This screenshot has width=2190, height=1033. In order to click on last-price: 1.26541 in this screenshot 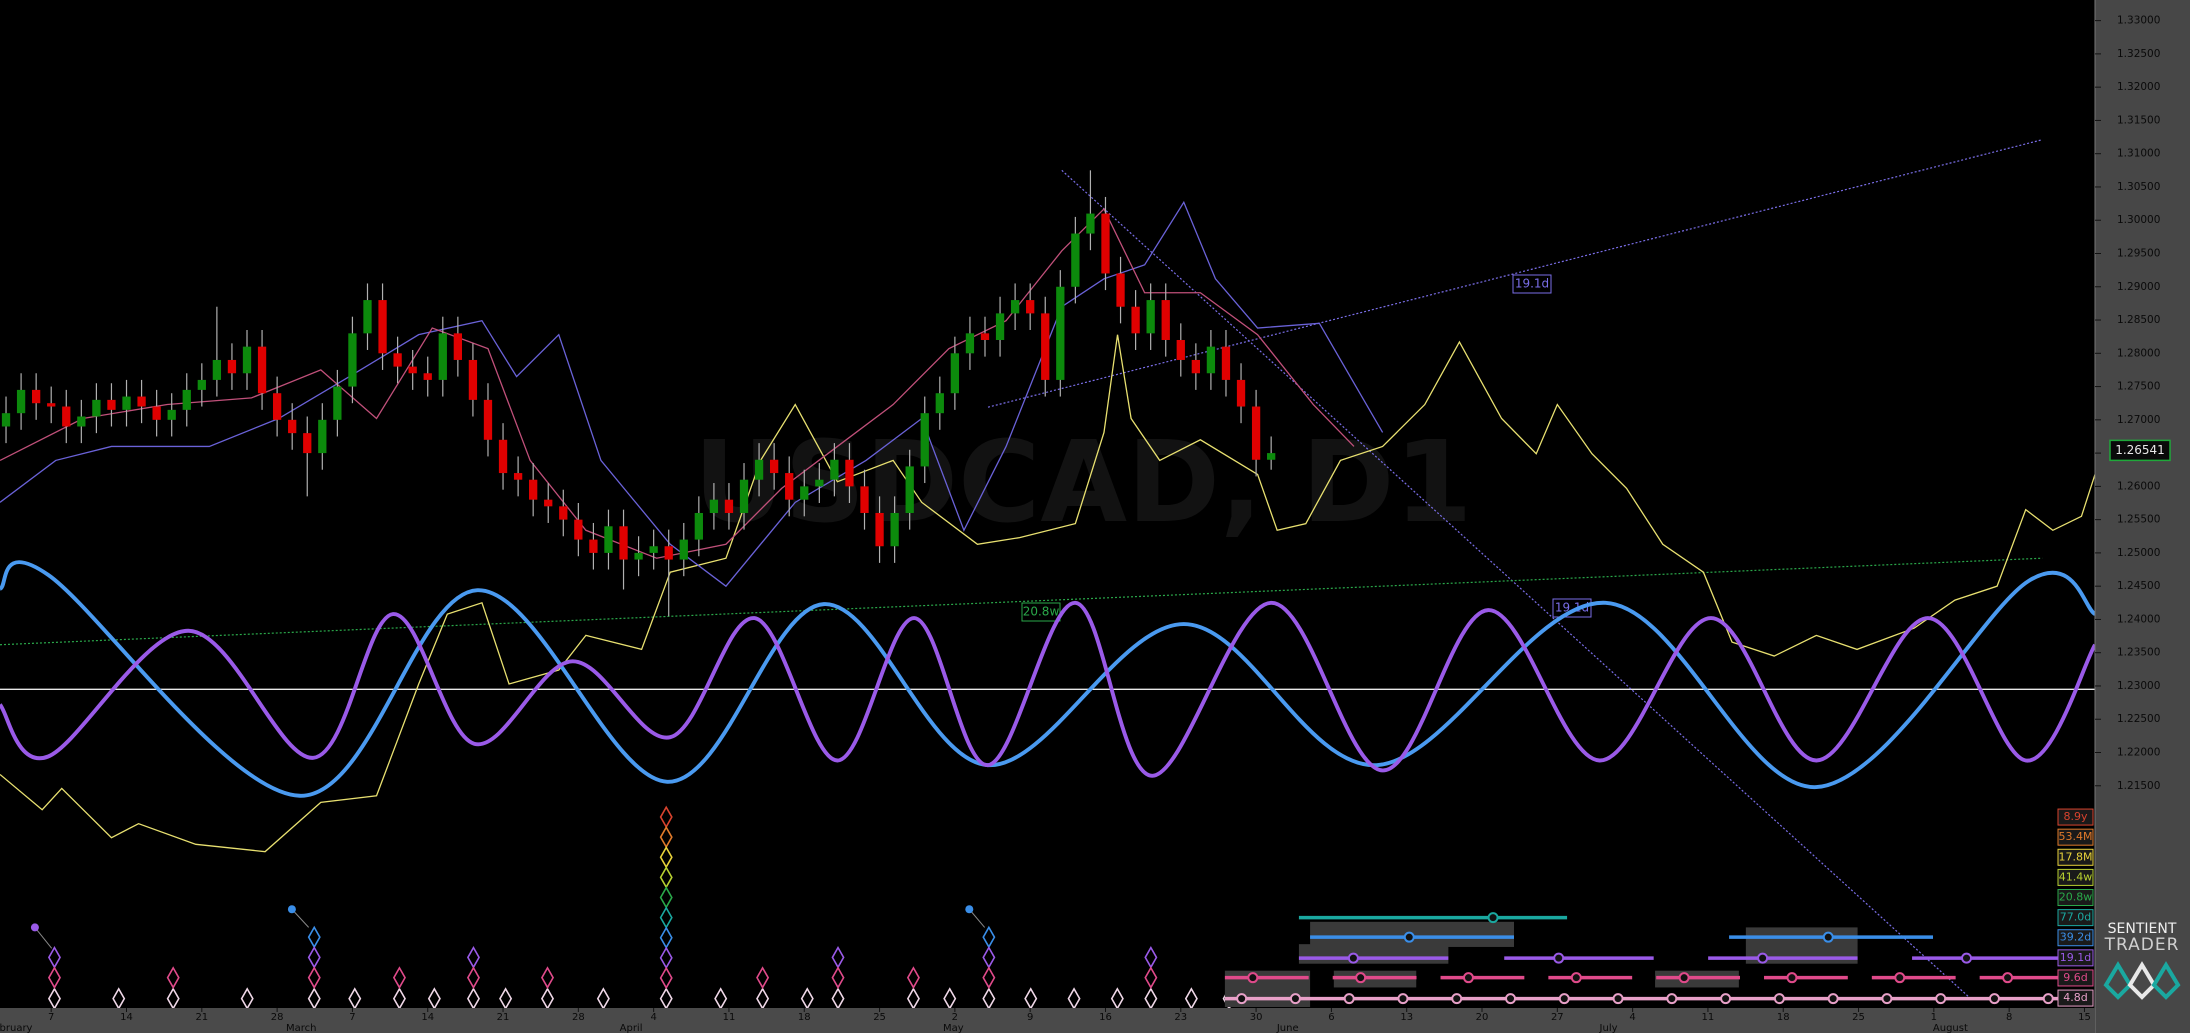, I will do `click(2140, 450)`.